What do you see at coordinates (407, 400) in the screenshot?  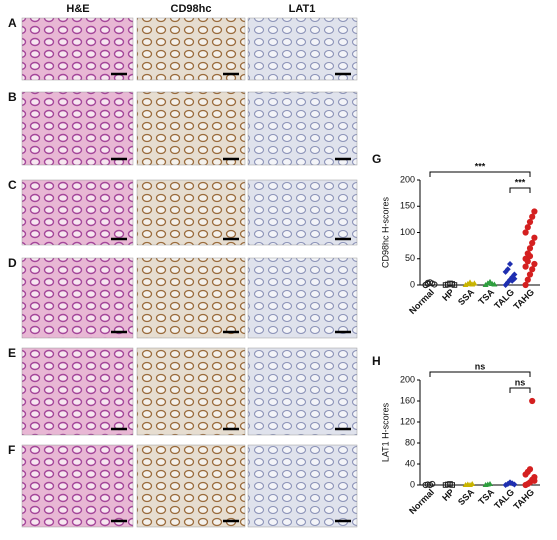 I see `y-tick-label: 160` at bounding box center [407, 400].